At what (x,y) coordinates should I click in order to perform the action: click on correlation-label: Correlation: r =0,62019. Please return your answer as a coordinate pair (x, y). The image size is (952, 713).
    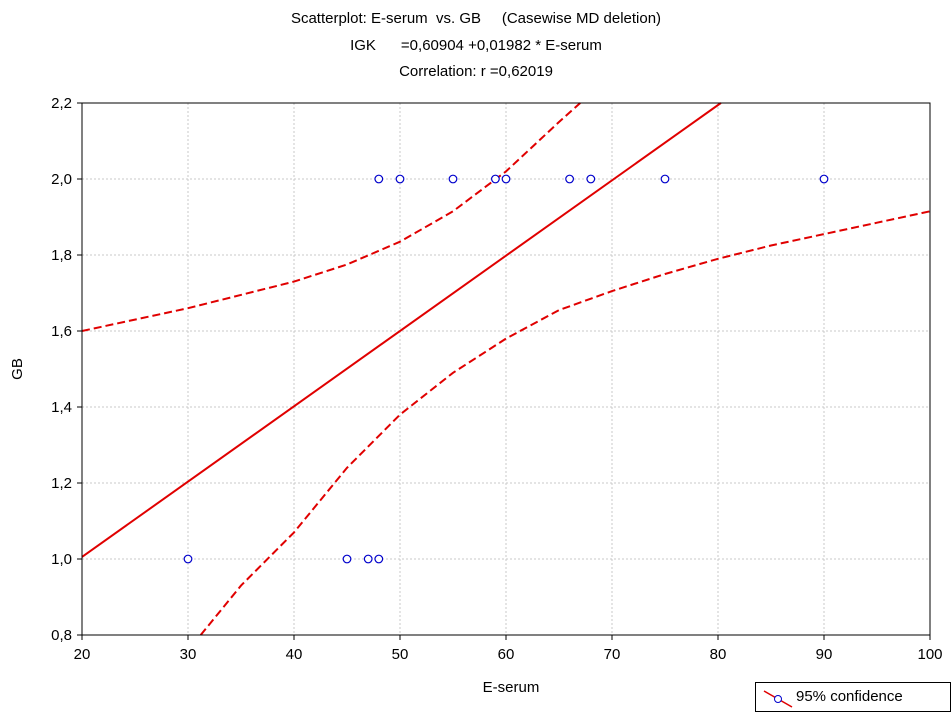
    Looking at the image, I should click on (476, 71).